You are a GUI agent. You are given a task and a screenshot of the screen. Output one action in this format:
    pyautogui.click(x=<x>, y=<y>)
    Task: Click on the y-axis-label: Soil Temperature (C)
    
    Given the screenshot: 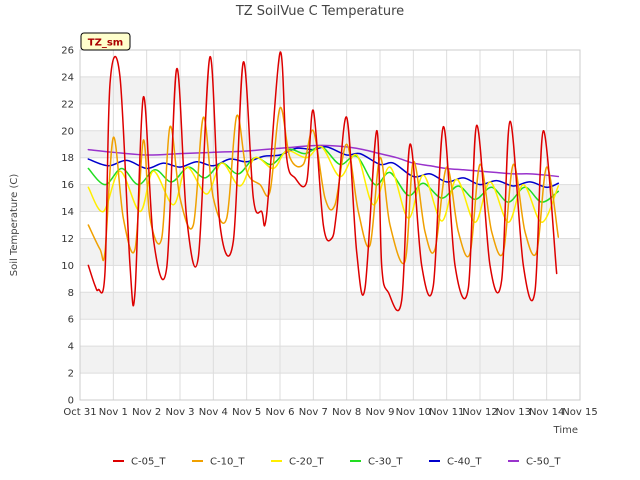 What is the action you would take?
    pyautogui.click(x=14, y=225)
    